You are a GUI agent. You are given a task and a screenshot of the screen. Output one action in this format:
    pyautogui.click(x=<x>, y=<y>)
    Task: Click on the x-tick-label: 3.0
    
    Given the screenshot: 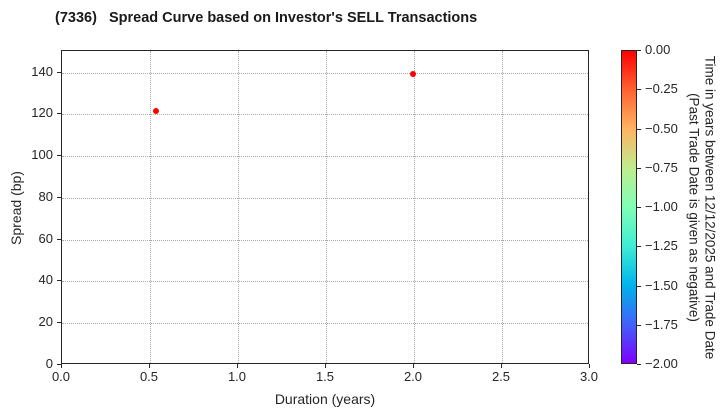 What is the action you would take?
    pyautogui.click(x=589, y=376)
    